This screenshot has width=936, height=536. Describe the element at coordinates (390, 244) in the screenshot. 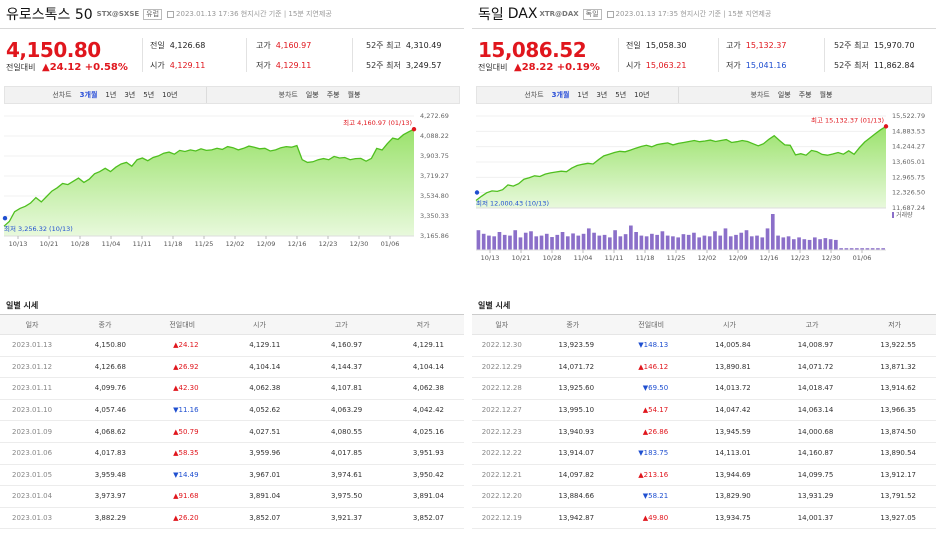

I see `x-tick-label: 01/06` at that location.